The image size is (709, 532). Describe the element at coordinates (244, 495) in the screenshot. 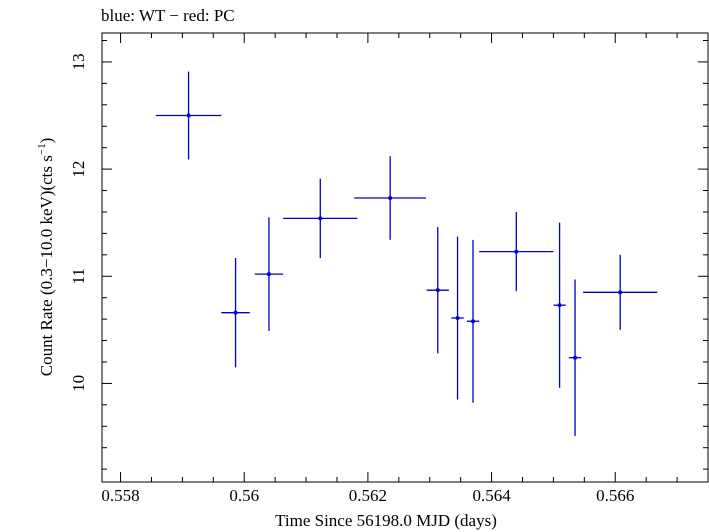

I see `x-tick-label: 0.56` at that location.